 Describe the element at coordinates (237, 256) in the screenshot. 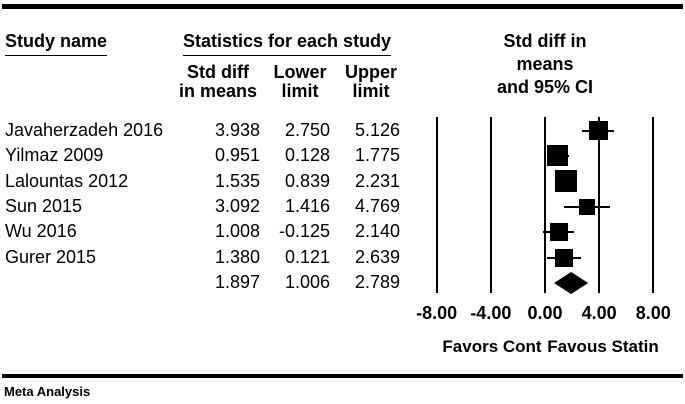

I see `std-diff-cell: 1.380` at that location.